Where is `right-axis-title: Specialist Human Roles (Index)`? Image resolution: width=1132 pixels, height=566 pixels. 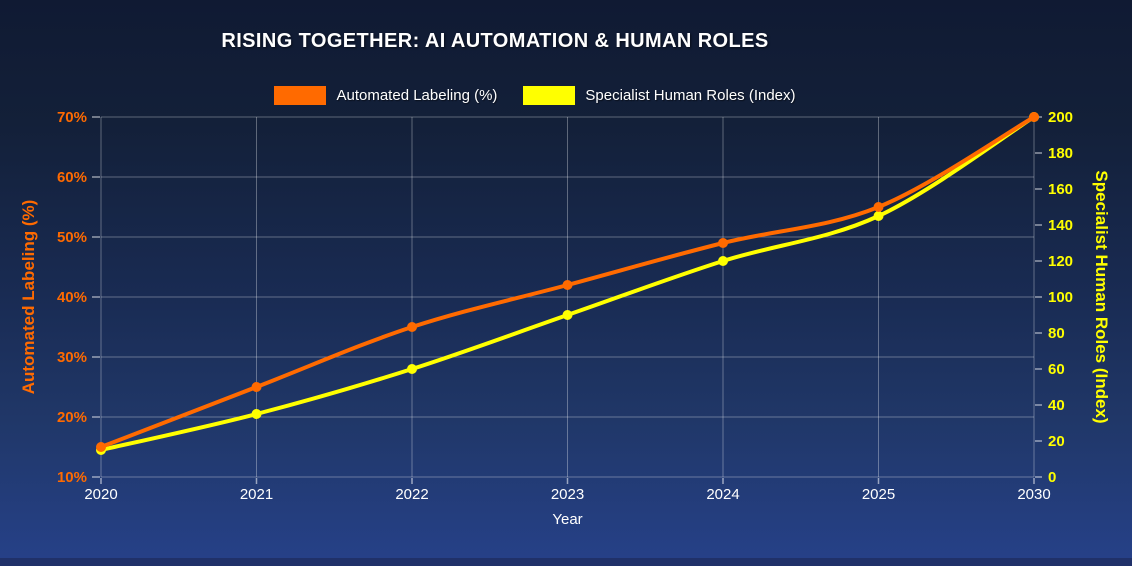 right-axis-title: Specialist Human Roles (Index) is located at coordinates (1101, 296).